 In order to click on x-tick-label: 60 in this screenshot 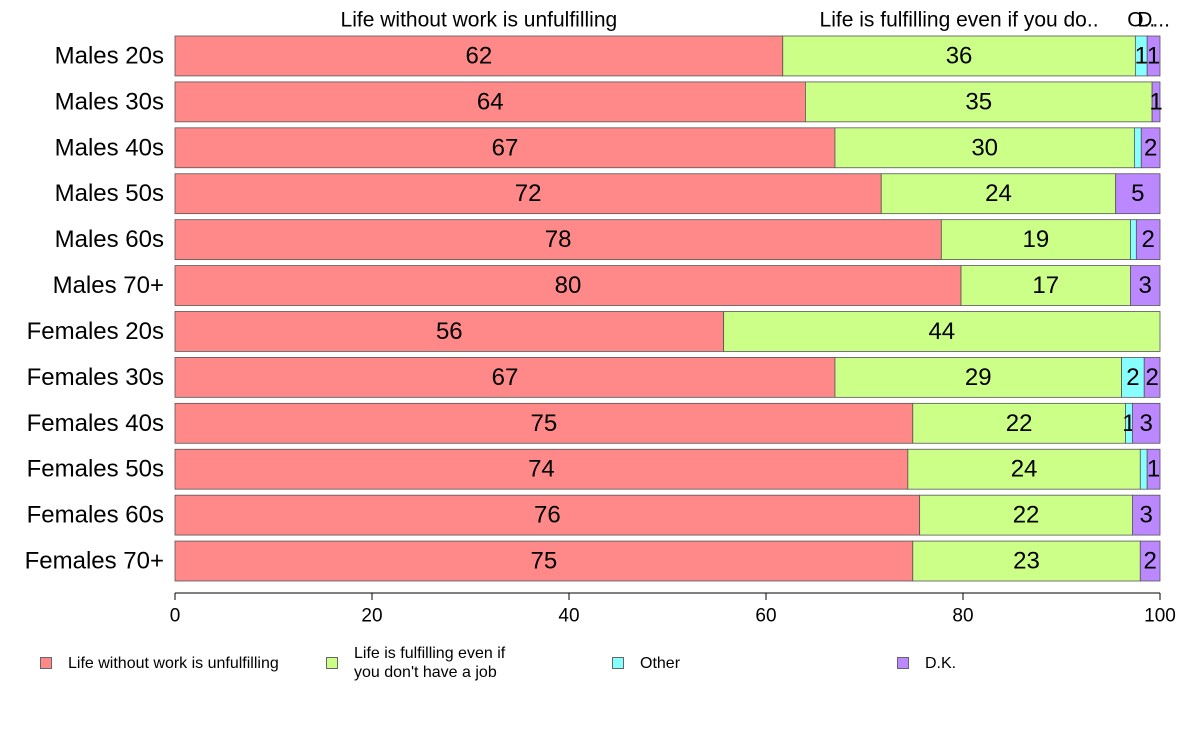, I will do `click(765, 616)`.